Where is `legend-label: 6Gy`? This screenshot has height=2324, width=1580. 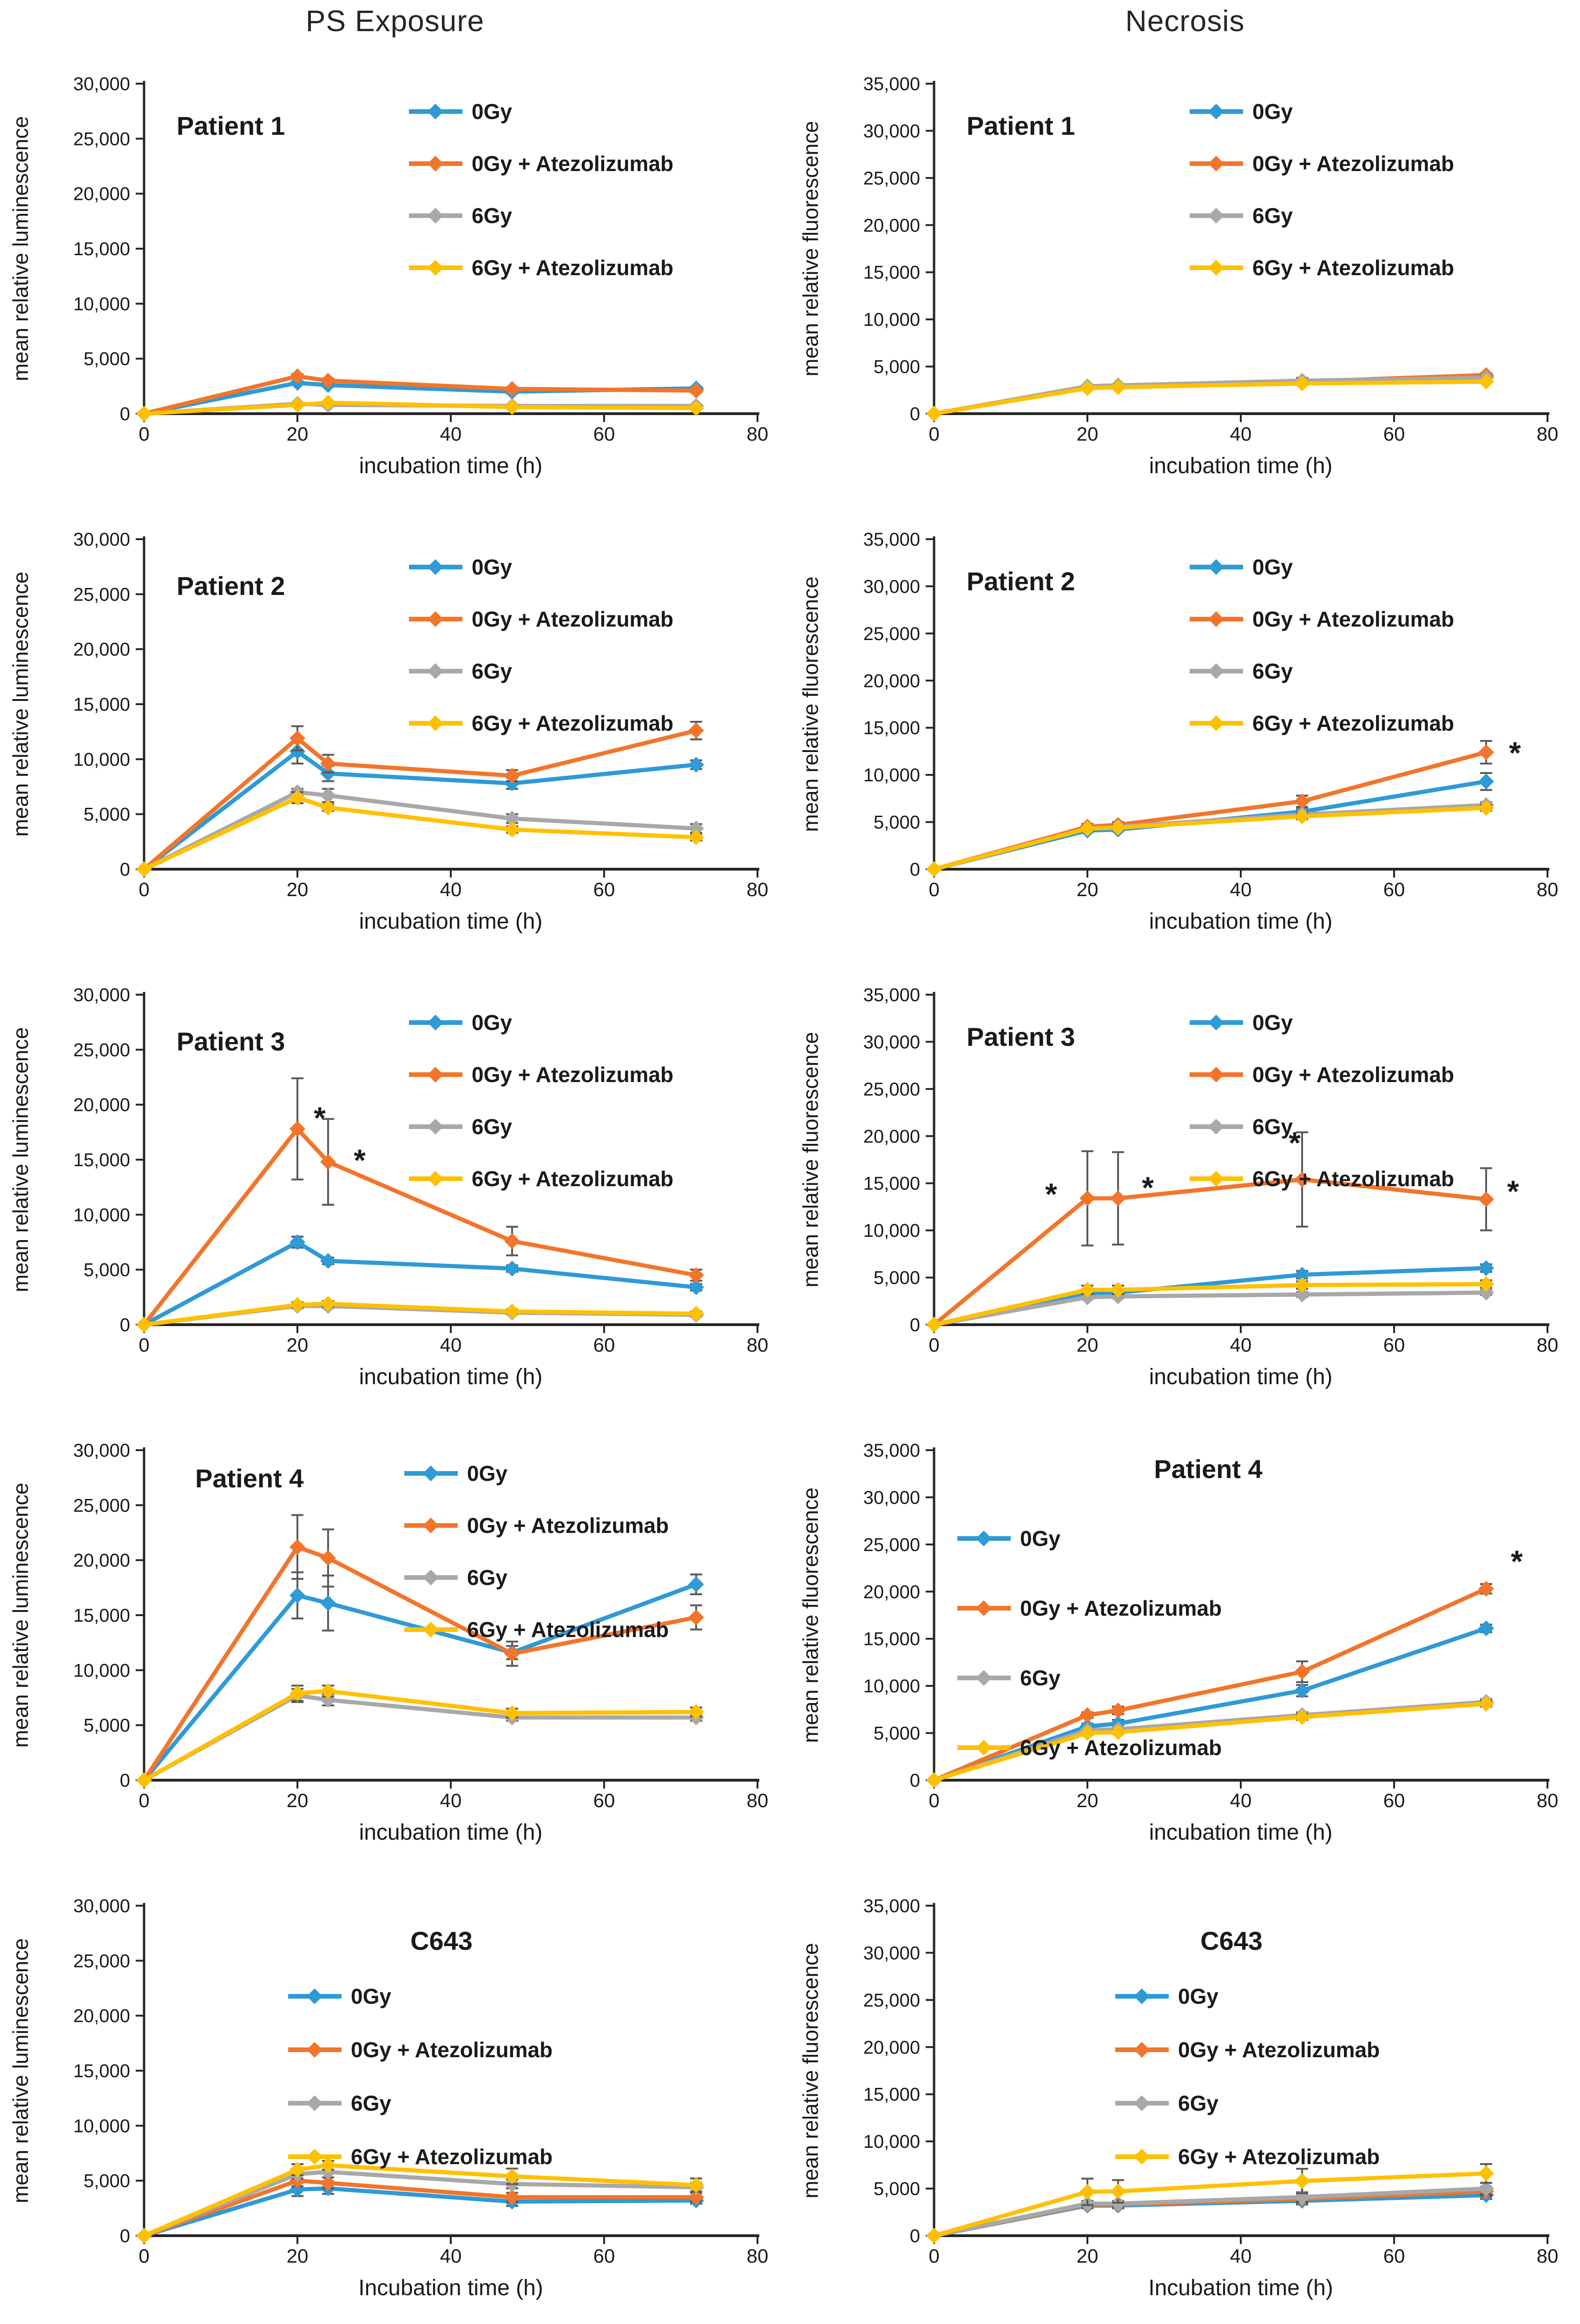 legend-label: 6Gy is located at coordinates (1198, 2103).